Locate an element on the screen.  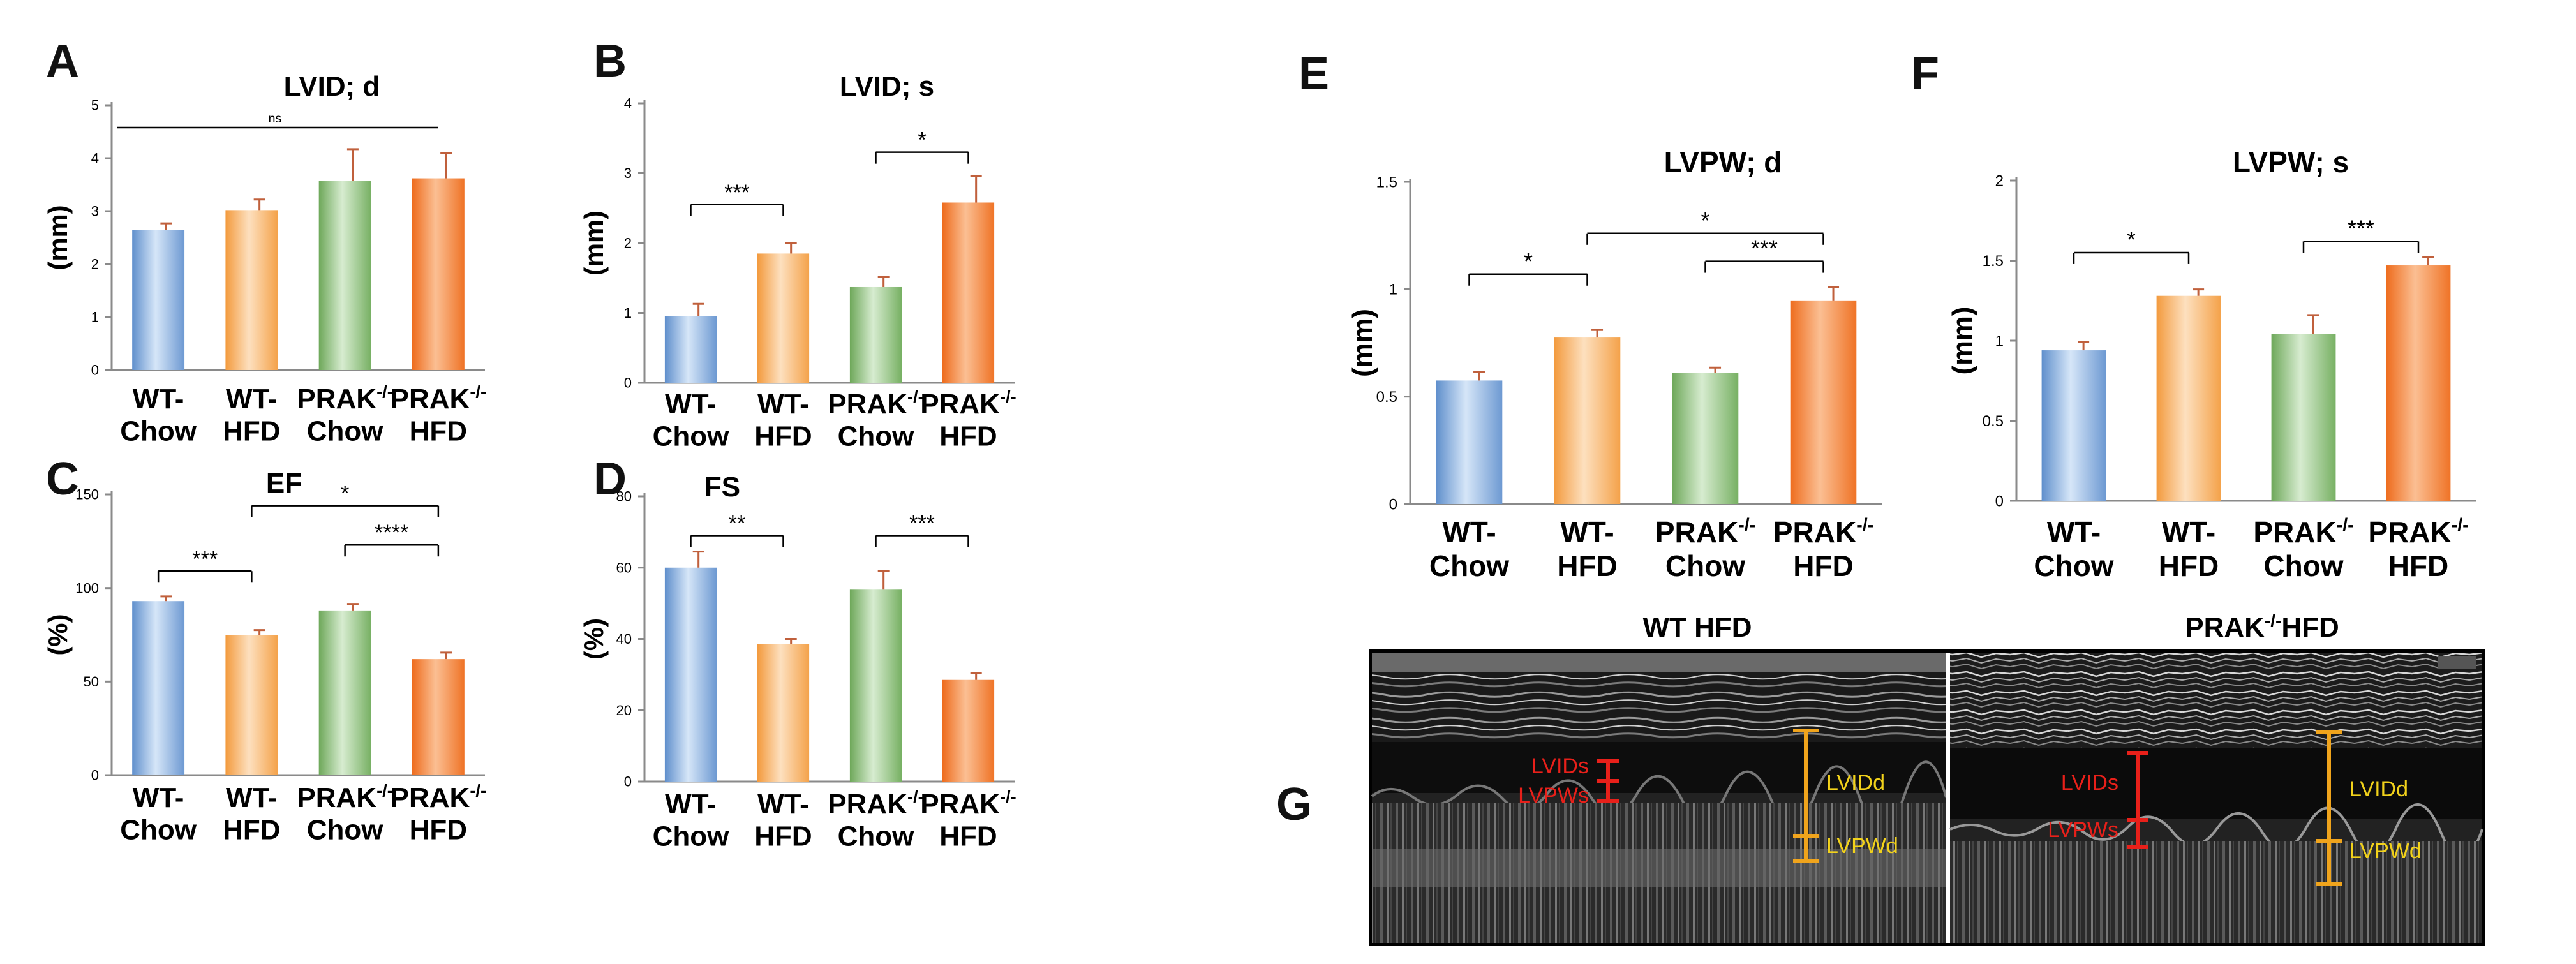
lvpwd-label-right: LVPWd is located at coordinates (2385, 851).